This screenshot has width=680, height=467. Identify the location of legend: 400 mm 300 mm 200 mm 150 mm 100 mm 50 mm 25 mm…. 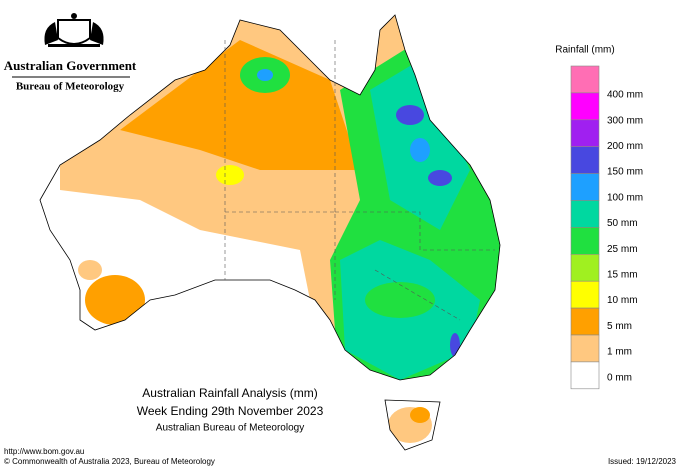
(606, 227).